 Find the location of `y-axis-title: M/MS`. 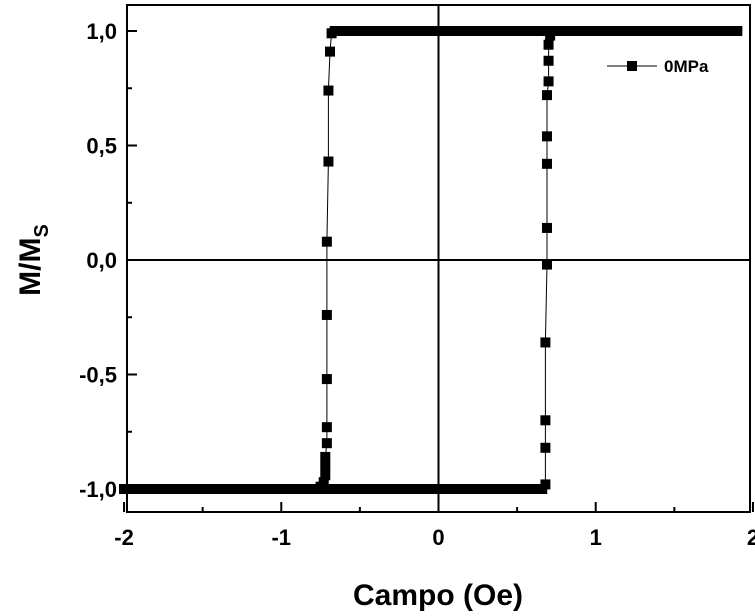

y-axis-title: M/MS is located at coordinates (33, 260).